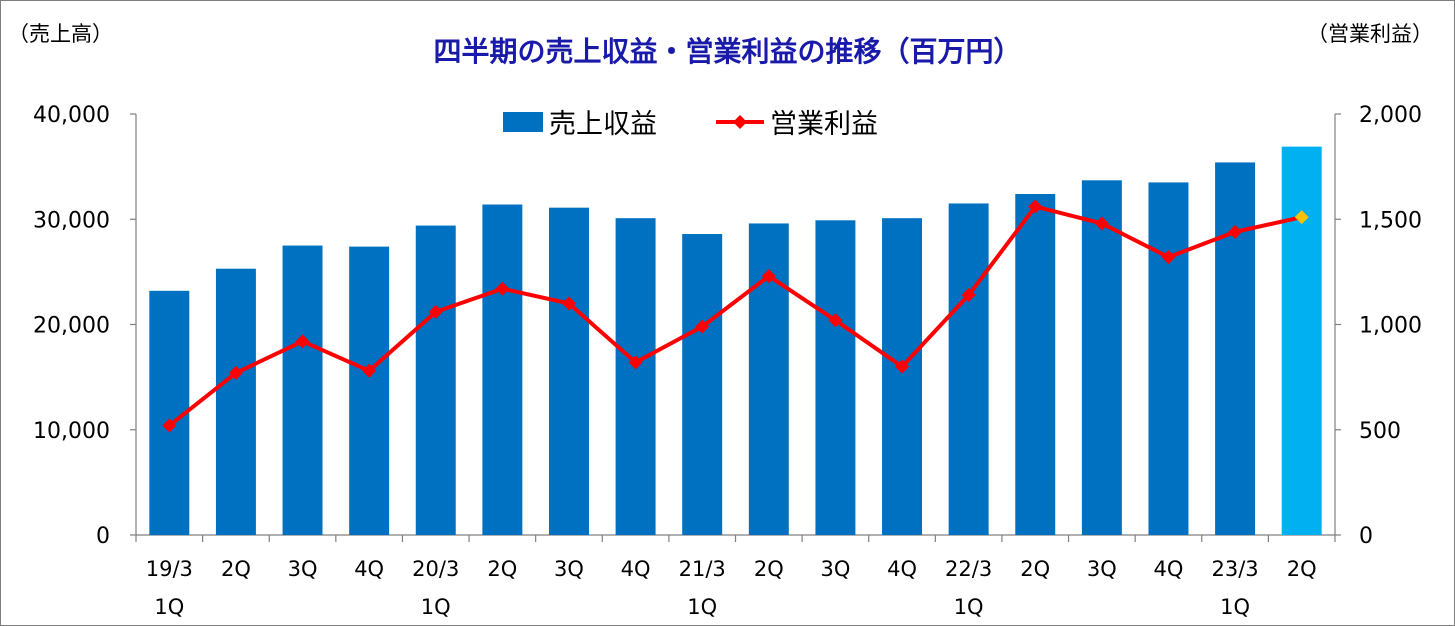 The image size is (1455, 626). Describe the element at coordinates (1366, 536) in the screenshot. I see `right-tick-label: 0` at that location.